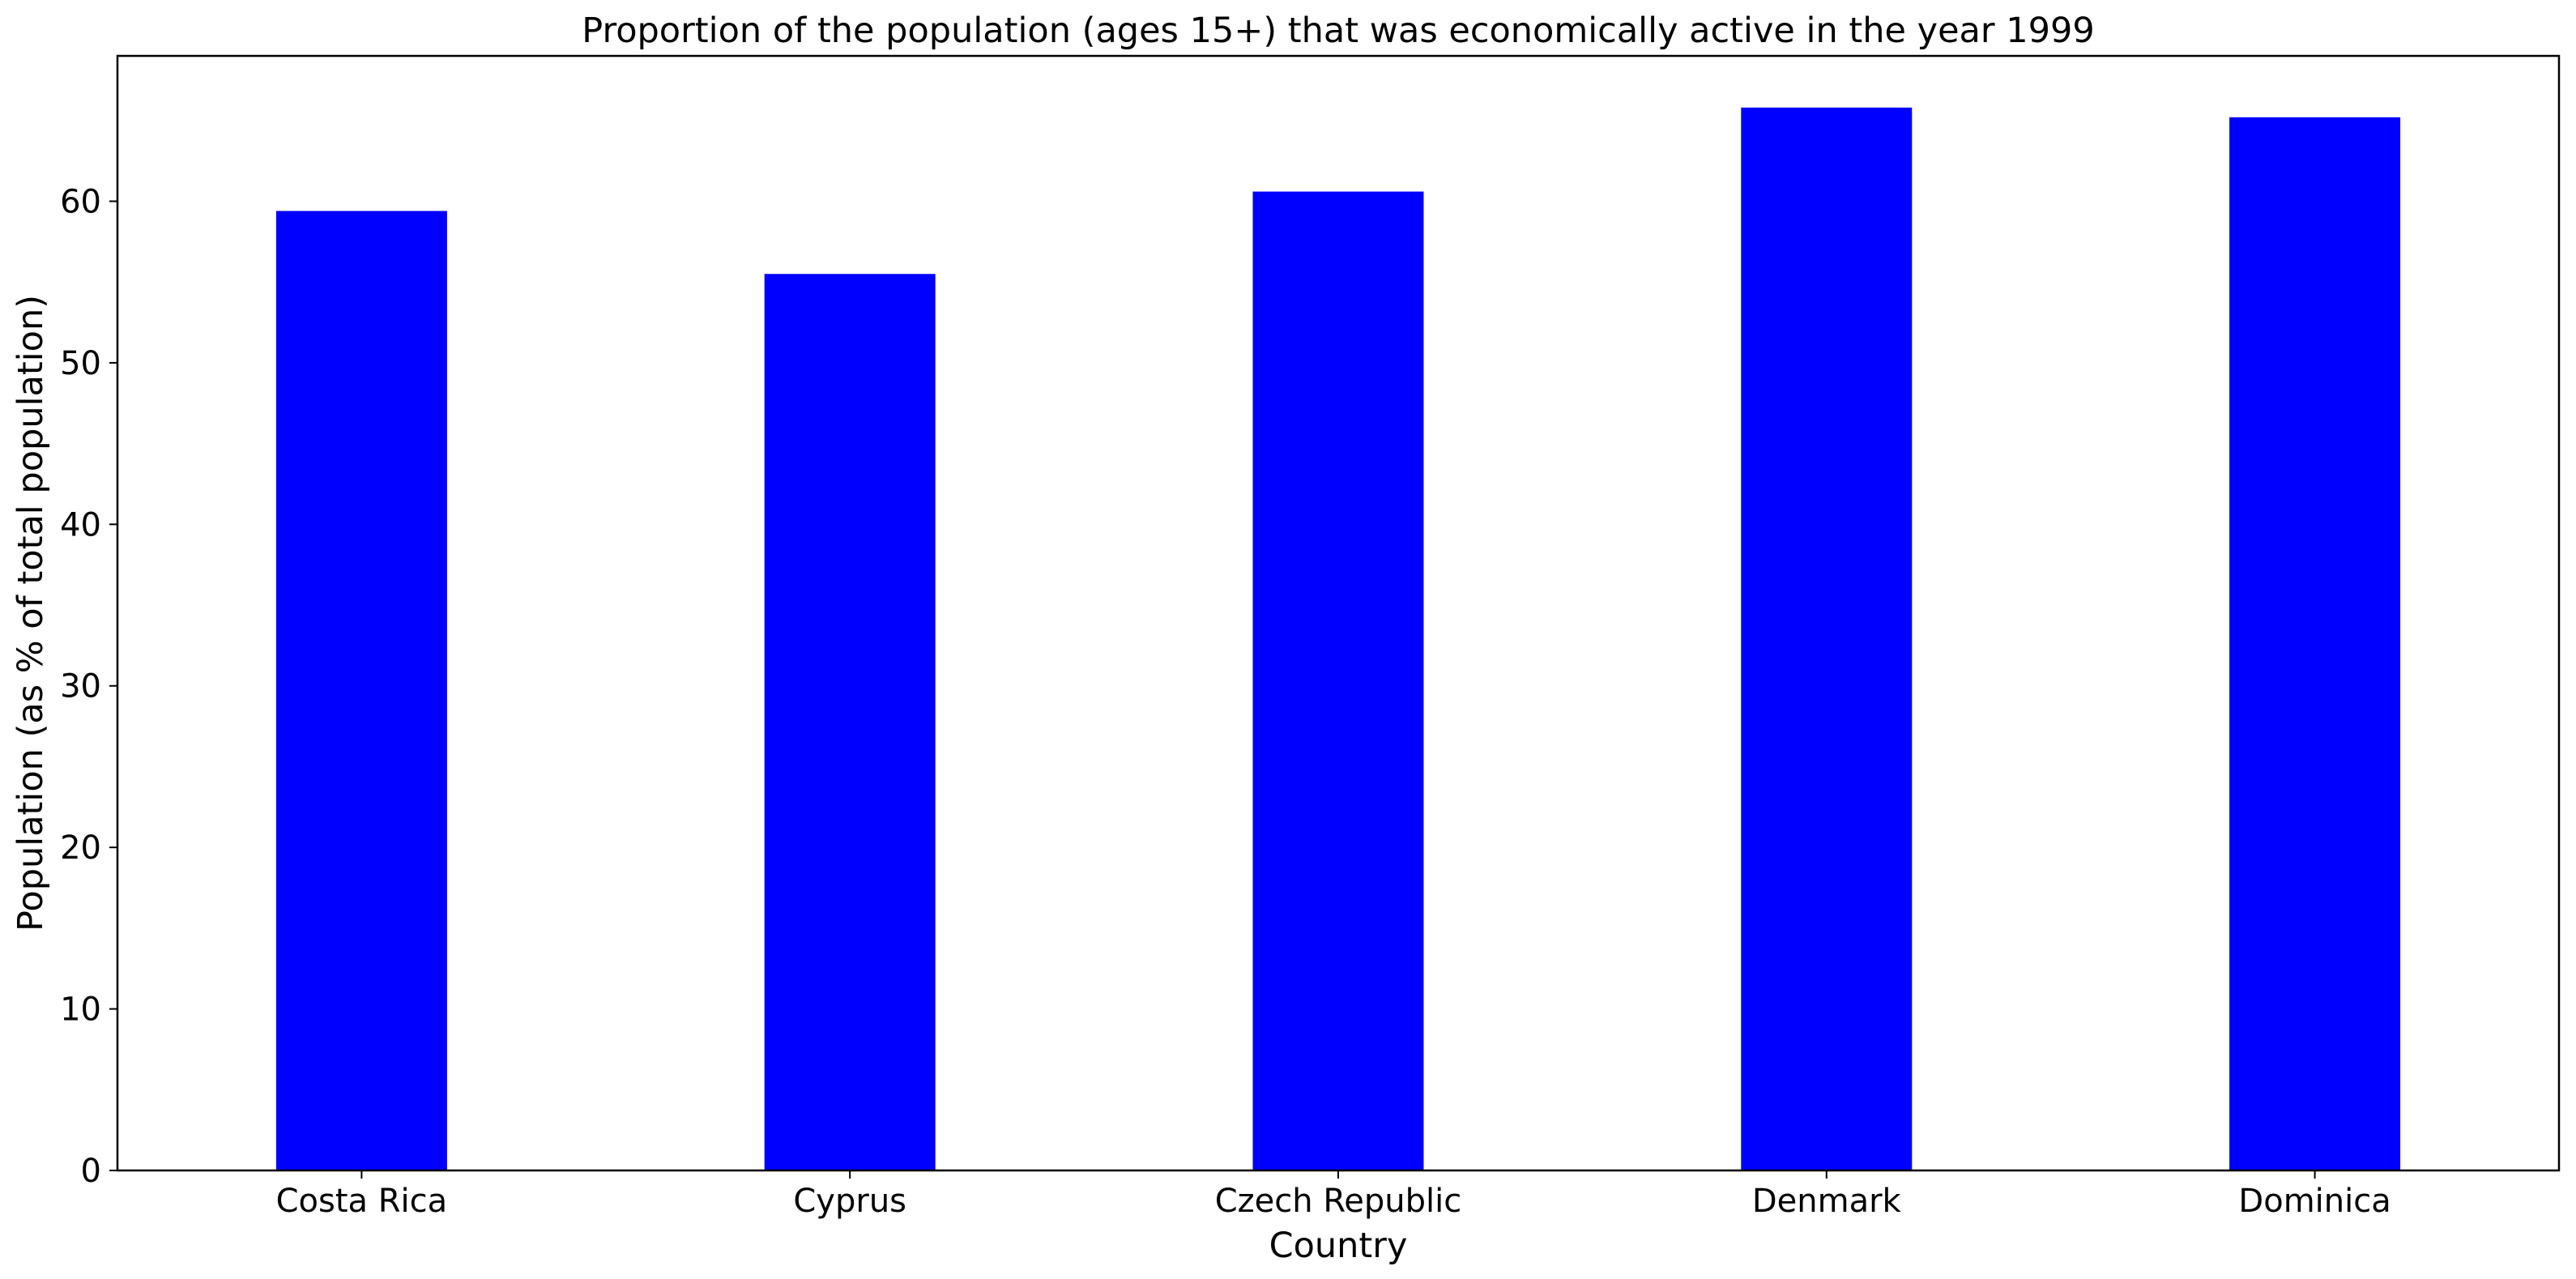 The width and height of the screenshot is (2576, 1279). Describe the element at coordinates (850, 722) in the screenshot. I see `bar-cyprus` at that location.